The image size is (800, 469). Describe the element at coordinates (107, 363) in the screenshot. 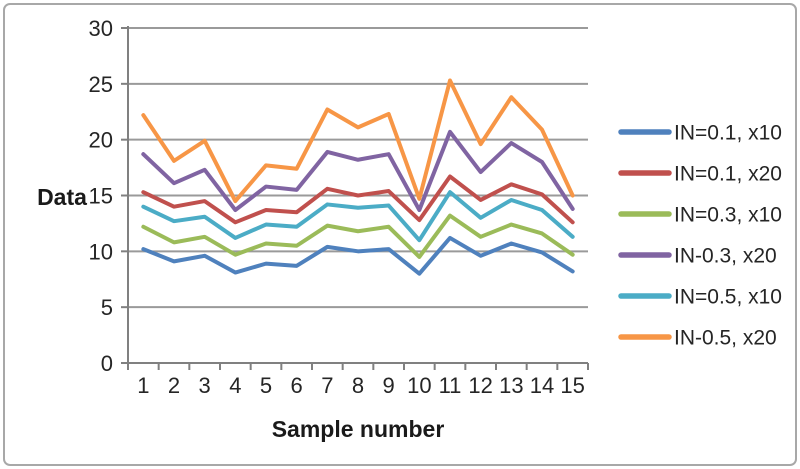

I see `y-tick-label-0: 0` at that location.